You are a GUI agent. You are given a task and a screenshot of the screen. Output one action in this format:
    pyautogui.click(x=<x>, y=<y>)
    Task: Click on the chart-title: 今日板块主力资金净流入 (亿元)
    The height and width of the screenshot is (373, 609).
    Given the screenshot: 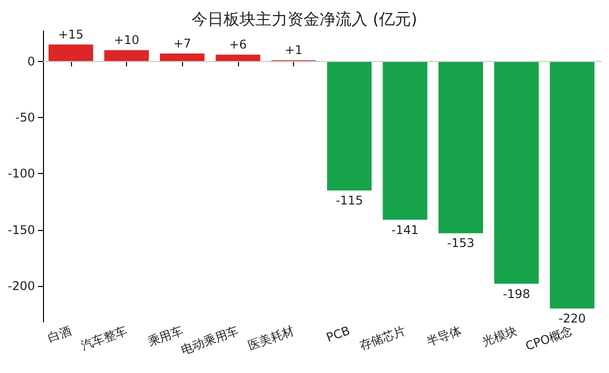 What is the action you would take?
    pyautogui.click(x=305, y=19)
    